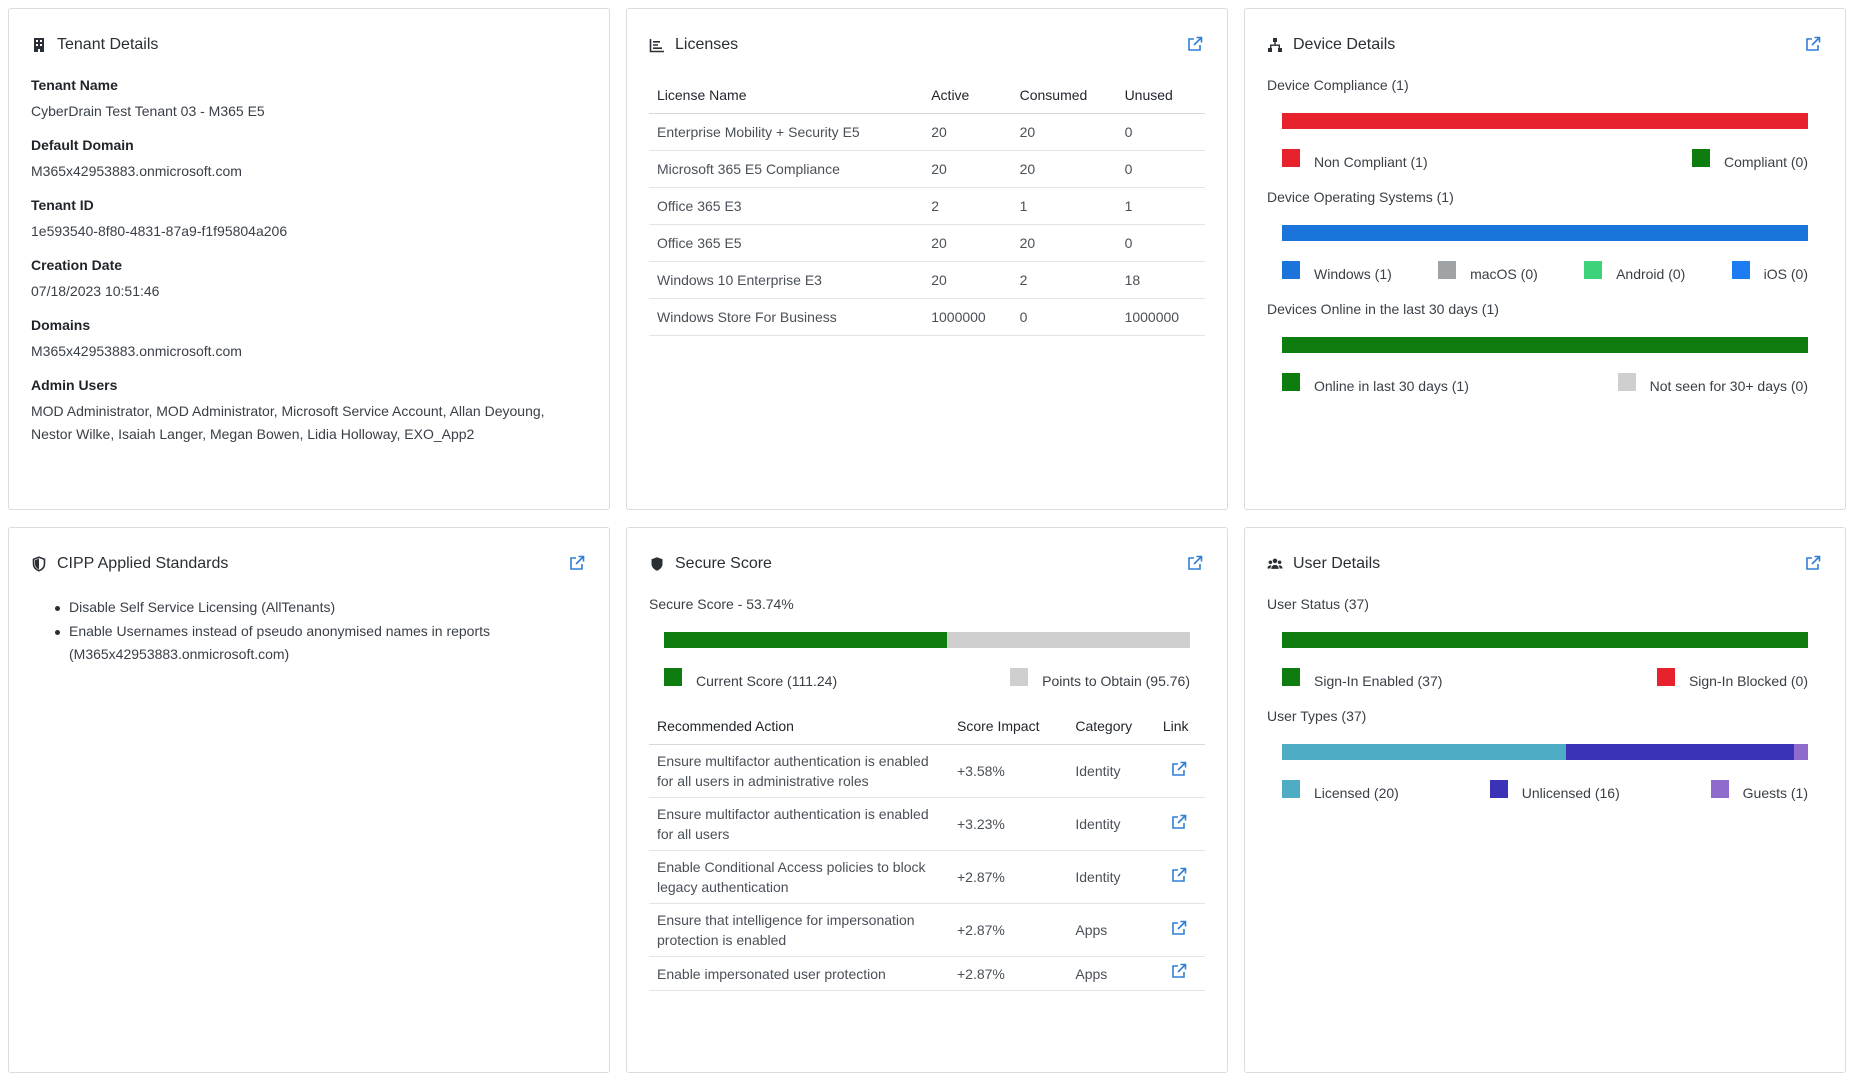 Image resolution: width=1860 pixels, height=1080 pixels. What do you see at coordinates (1545, 272) in the screenshot?
I see `legend: Windows (1) macOS (0) Android (0) iOS (0)` at bounding box center [1545, 272].